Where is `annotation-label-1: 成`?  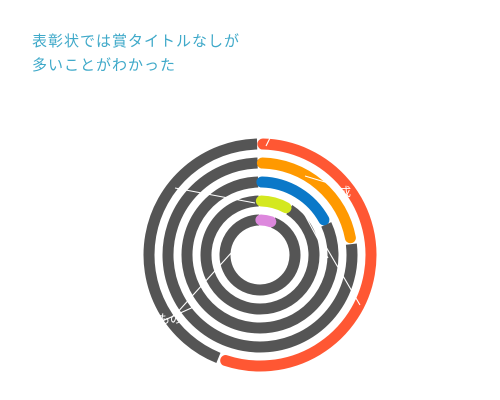 annotation-label-1: 成 is located at coordinates (345, 192).